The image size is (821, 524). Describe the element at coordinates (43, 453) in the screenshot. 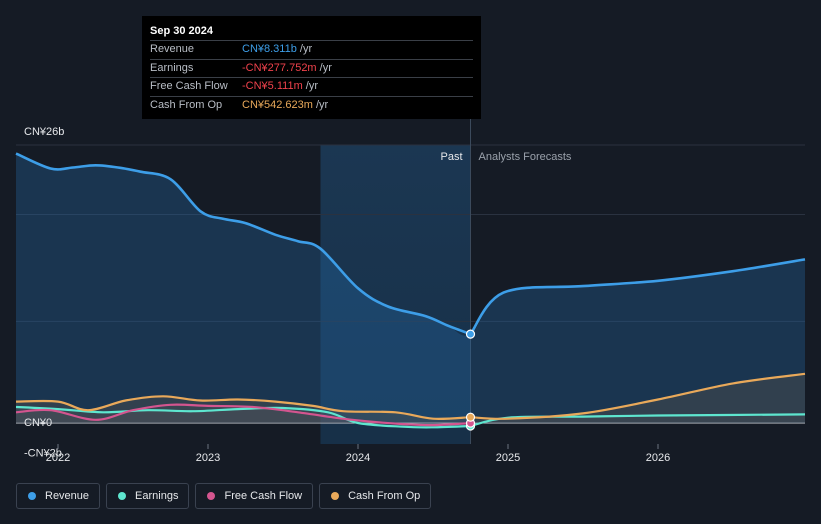

I see `y-label-bottom: -CN¥2b` at that location.